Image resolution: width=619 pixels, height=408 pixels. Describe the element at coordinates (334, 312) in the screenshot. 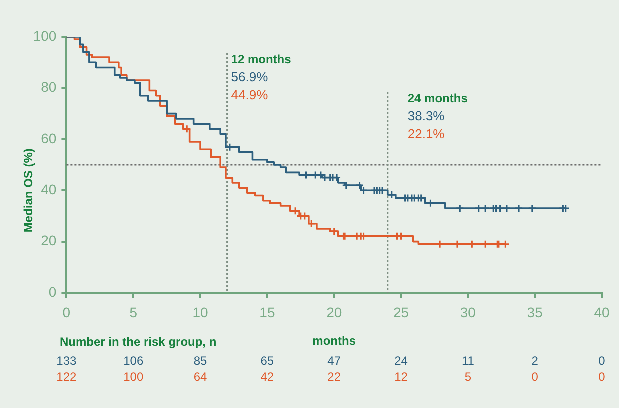

I see `x-tick-label: 20` at that location.